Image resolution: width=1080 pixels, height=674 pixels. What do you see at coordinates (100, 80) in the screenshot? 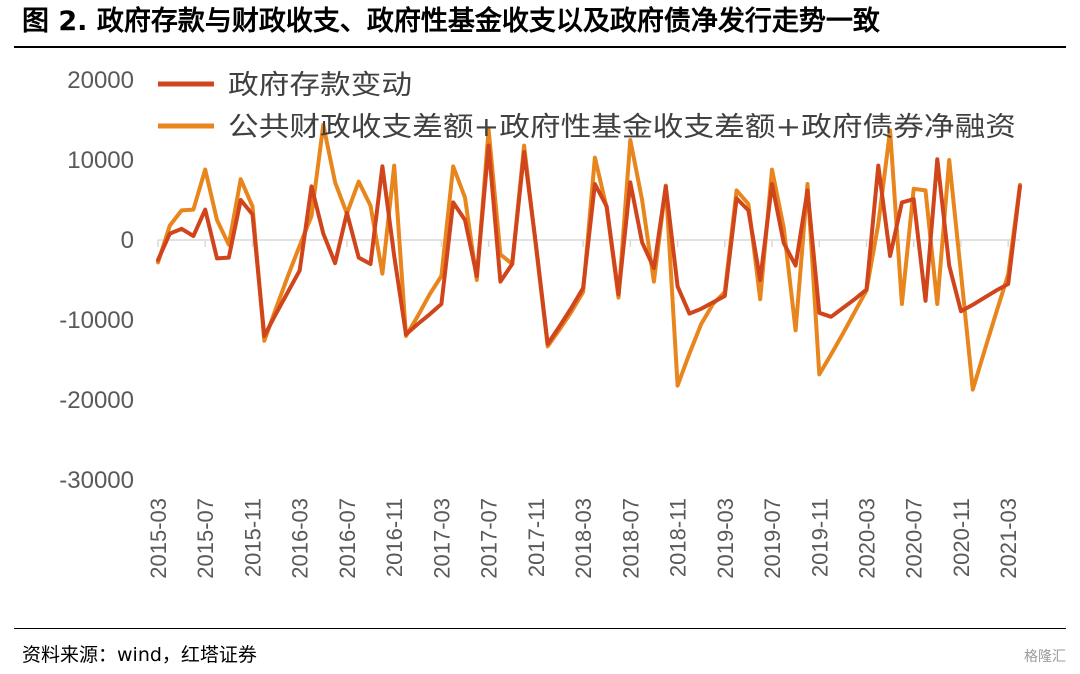
I see `y-tick-label: 20000` at bounding box center [100, 80].